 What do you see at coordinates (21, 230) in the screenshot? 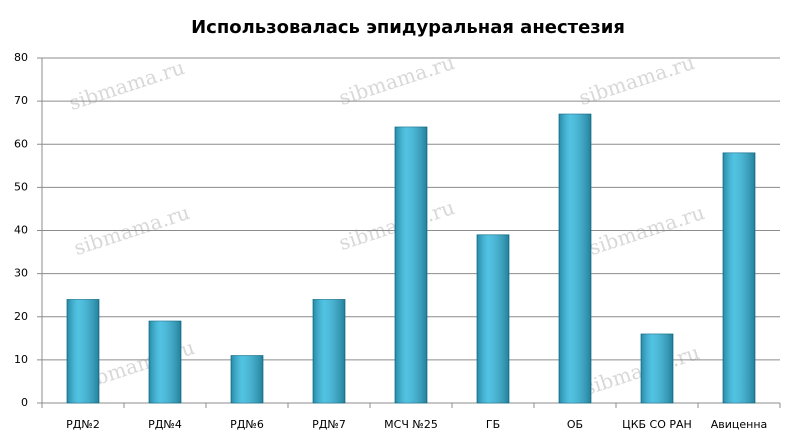
I see `y-tick-label: 40` at bounding box center [21, 230].